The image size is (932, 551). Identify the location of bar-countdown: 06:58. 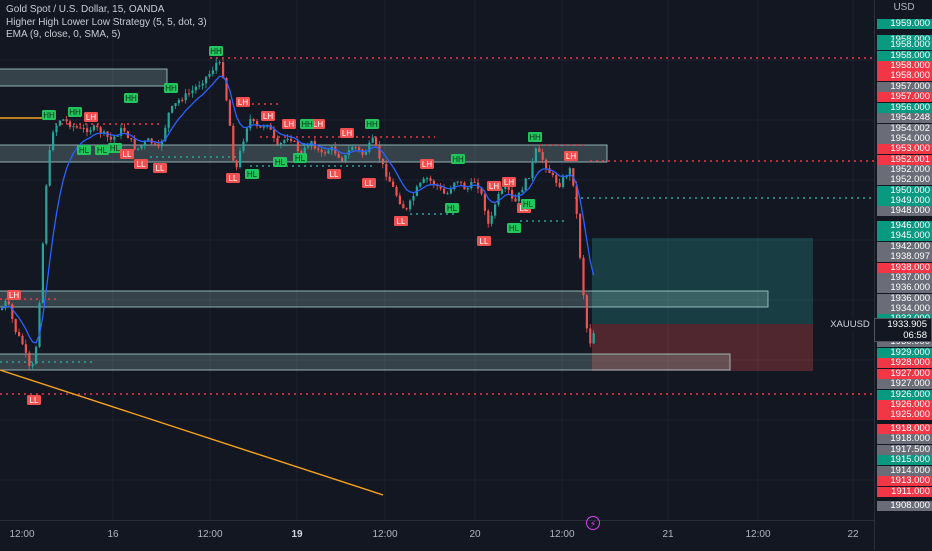
(915, 335).